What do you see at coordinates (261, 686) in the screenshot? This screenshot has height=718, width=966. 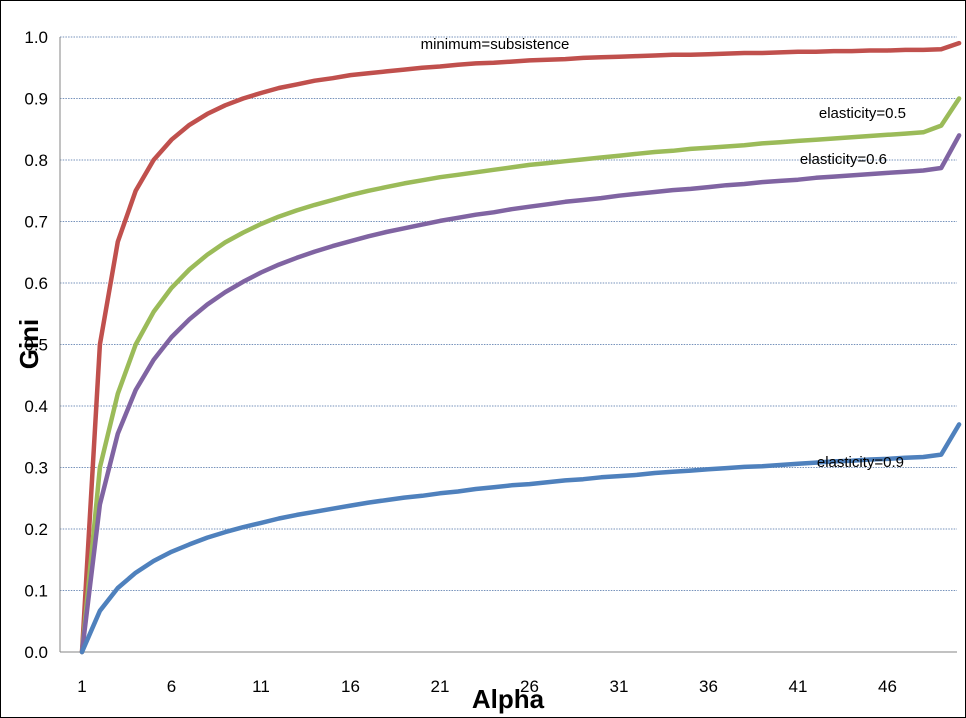 I see `x-tick-label: 11` at bounding box center [261, 686].